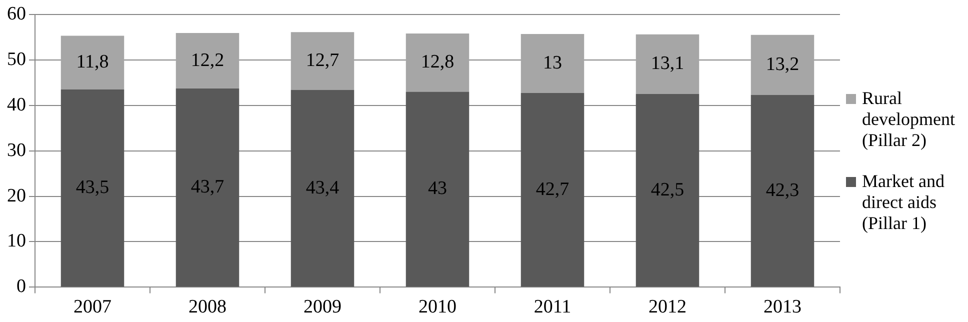 The image size is (968, 322). What do you see at coordinates (21, 287) in the screenshot?
I see `y-tick-label: 0` at bounding box center [21, 287].